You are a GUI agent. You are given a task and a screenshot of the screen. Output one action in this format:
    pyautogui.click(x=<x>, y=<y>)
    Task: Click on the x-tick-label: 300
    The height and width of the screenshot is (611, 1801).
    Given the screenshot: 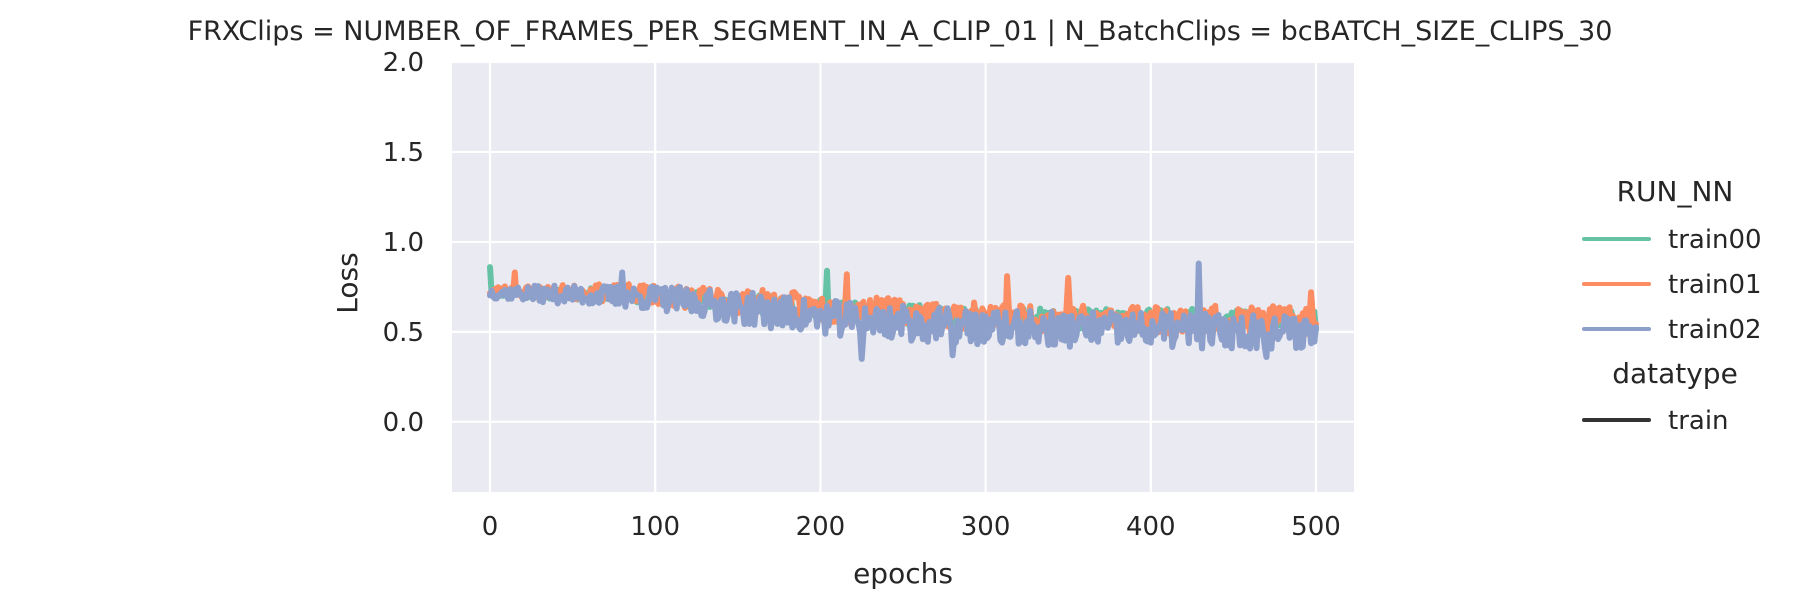 What is the action you would take?
    pyautogui.click(x=986, y=527)
    